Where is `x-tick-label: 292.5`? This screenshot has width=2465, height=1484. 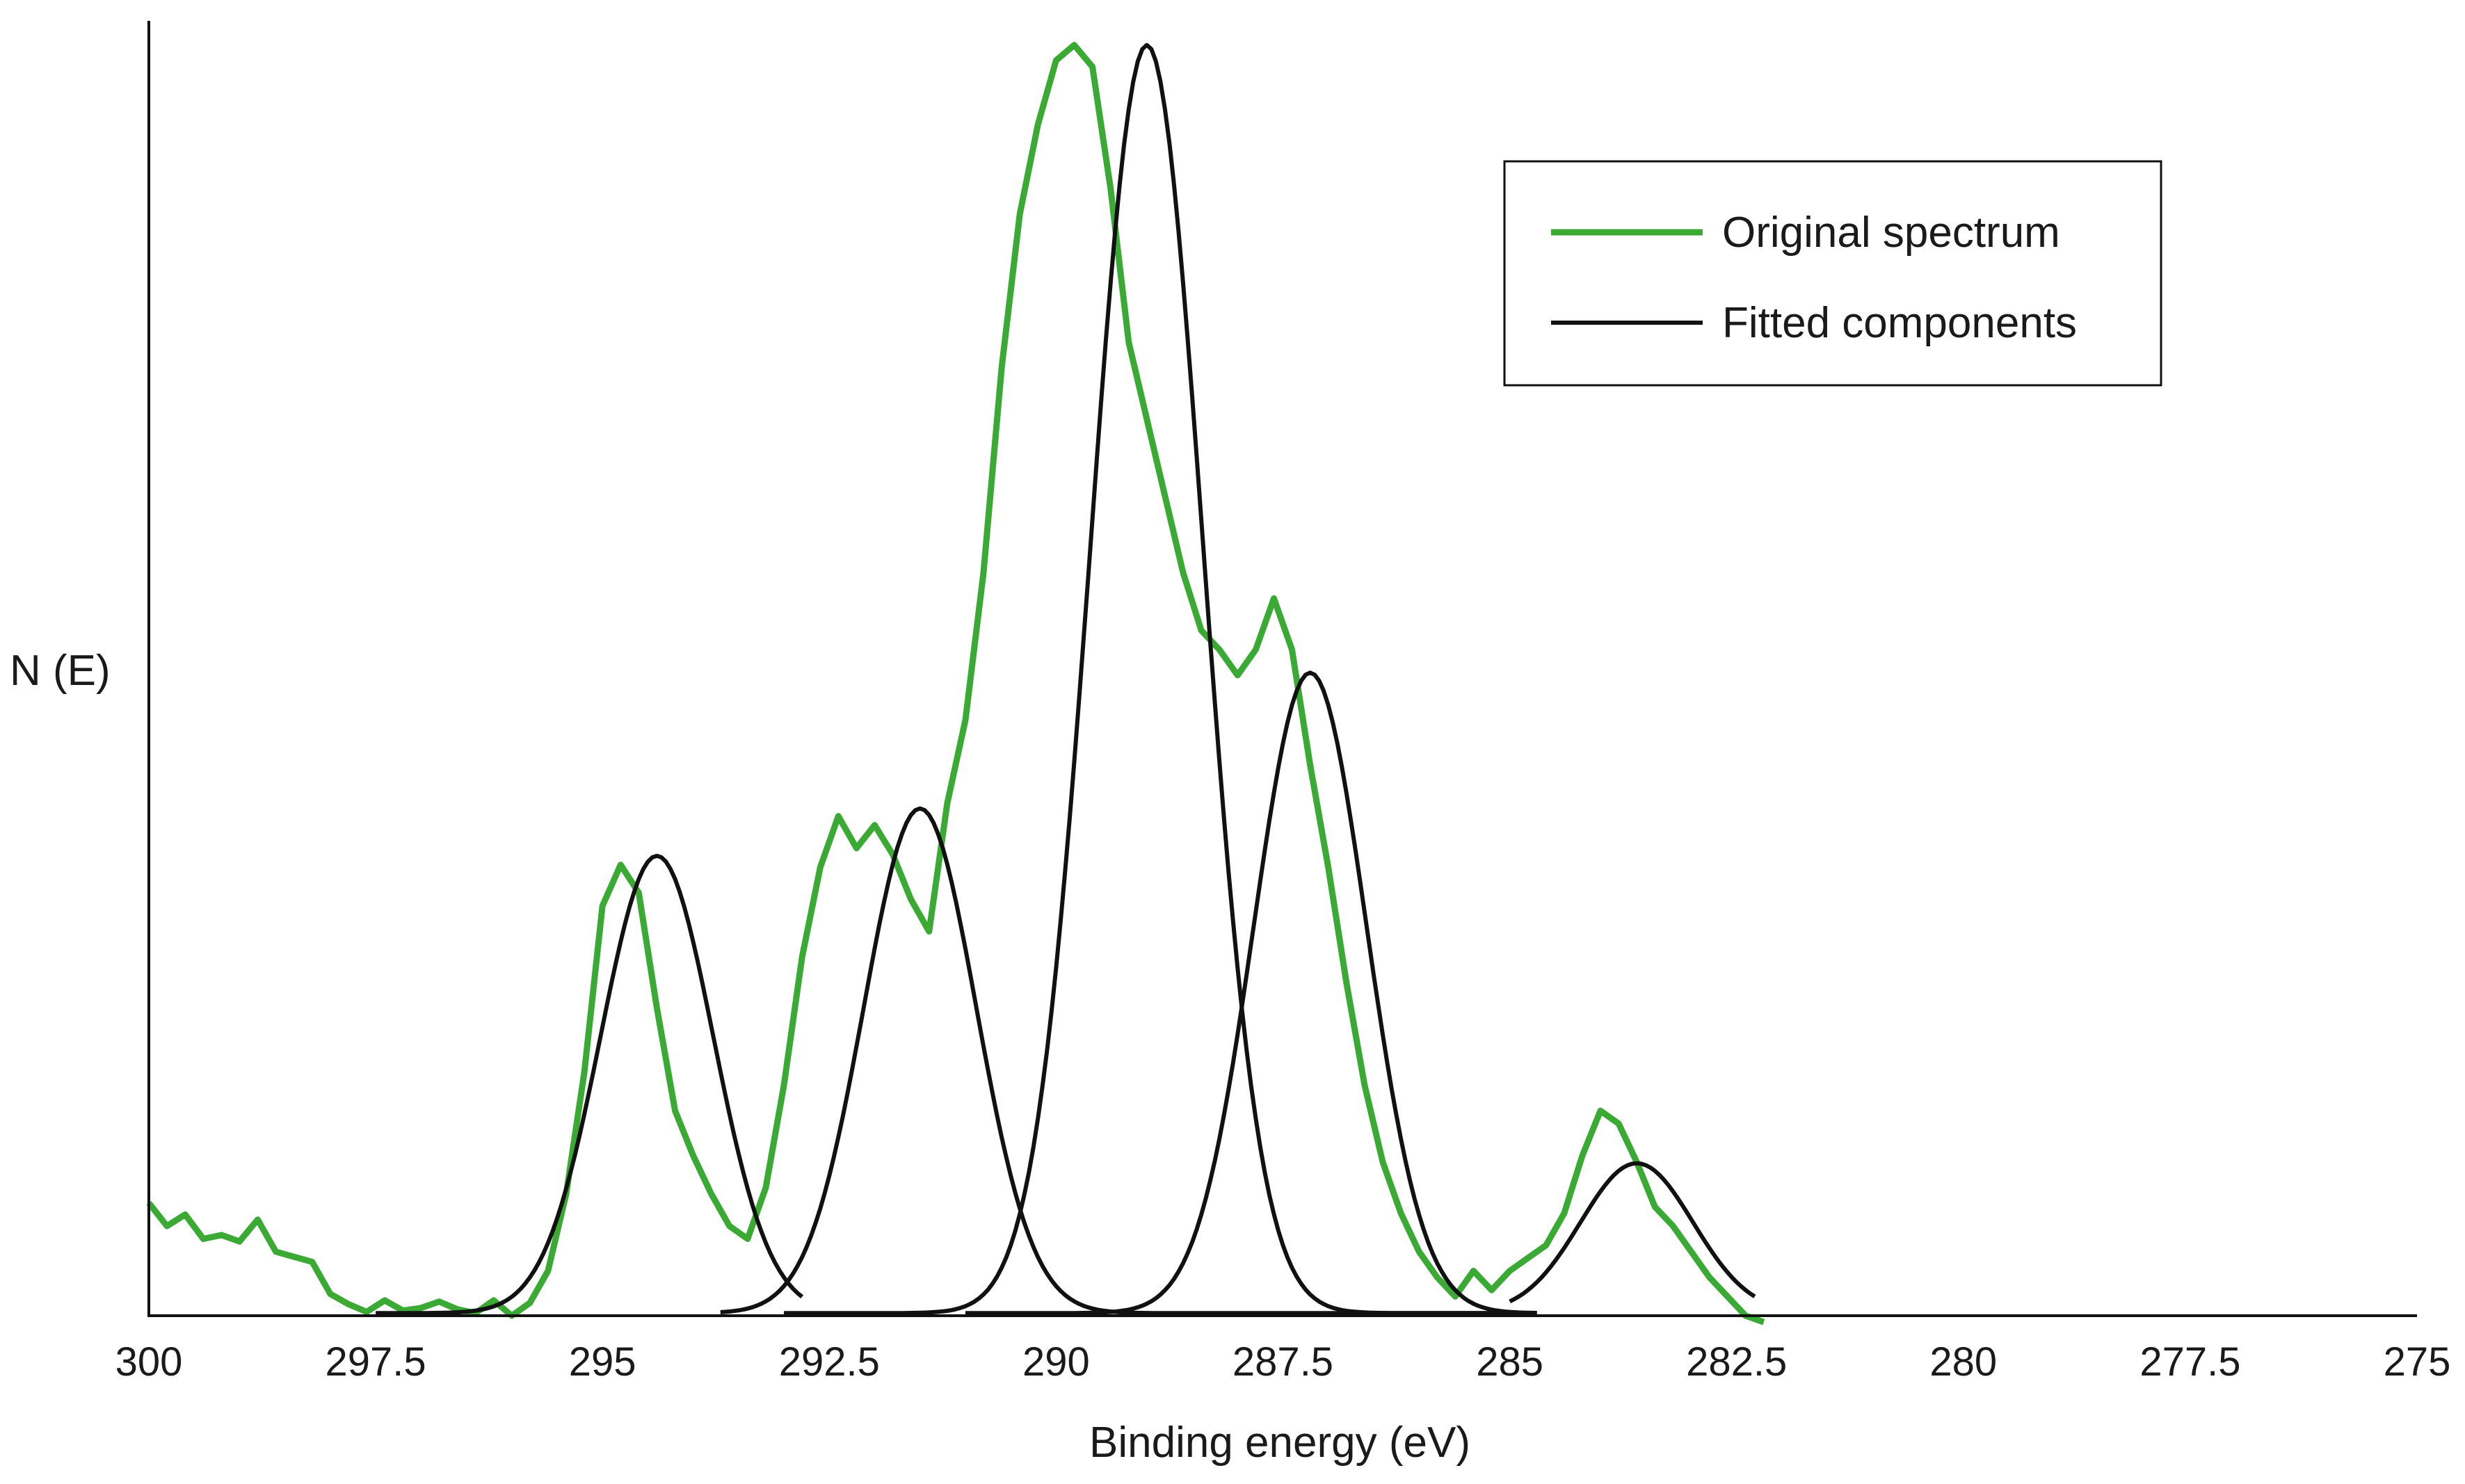
x-tick-label: 292.5 is located at coordinates (829, 1362).